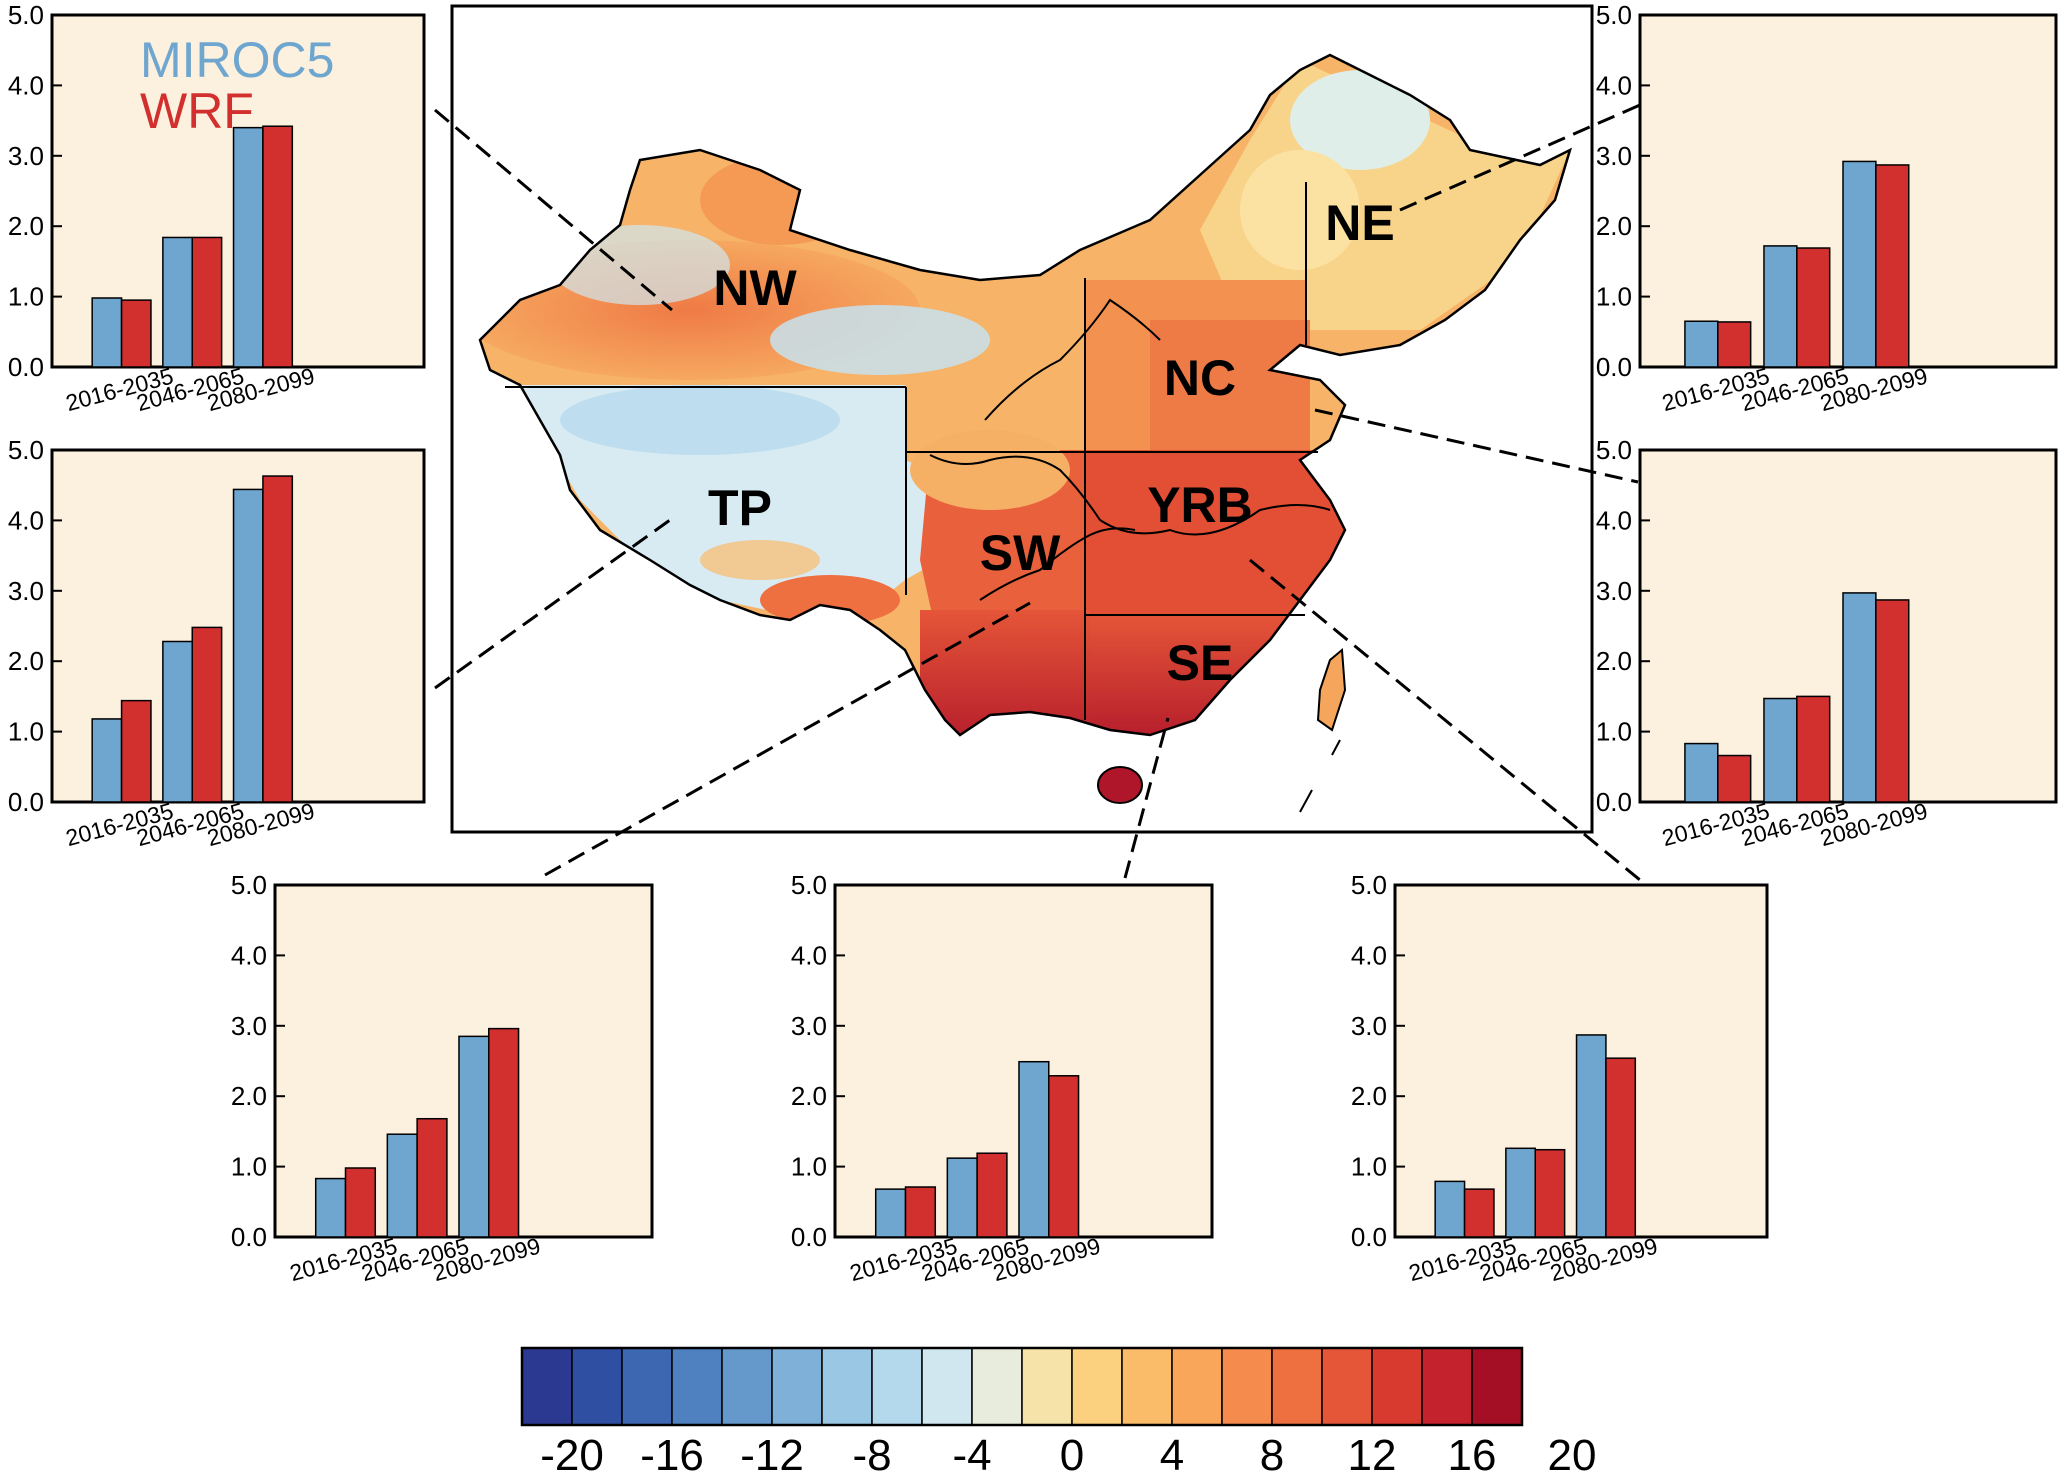 Image resolution: width=2060 pixels, height=1477 pixels. I want to click on colorbar: -20 -16 -12 -8 -4 0 4 8 12 16 20, so click(1058, 1411).